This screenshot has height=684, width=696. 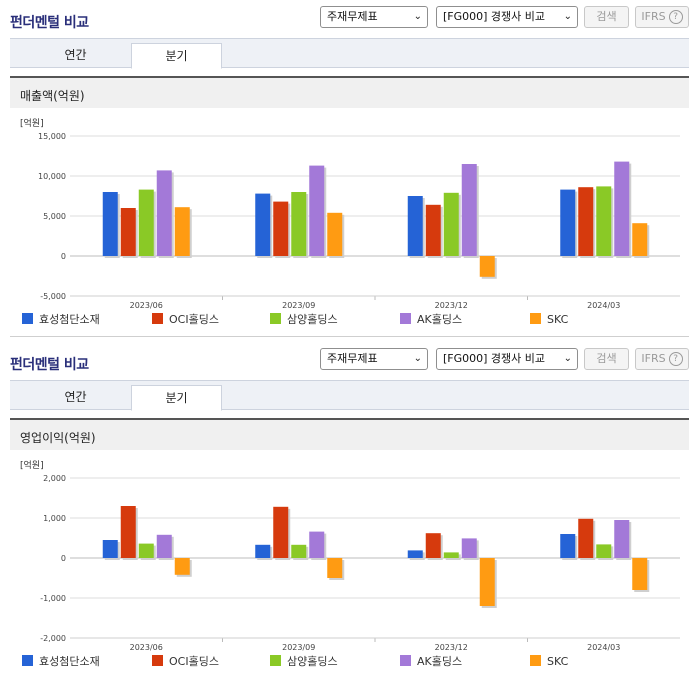 What do you see at coordinates (52, 96) in the screenshot?
I see `chart-section-title: 매출액(억원)` at bounding box center [52, 96].